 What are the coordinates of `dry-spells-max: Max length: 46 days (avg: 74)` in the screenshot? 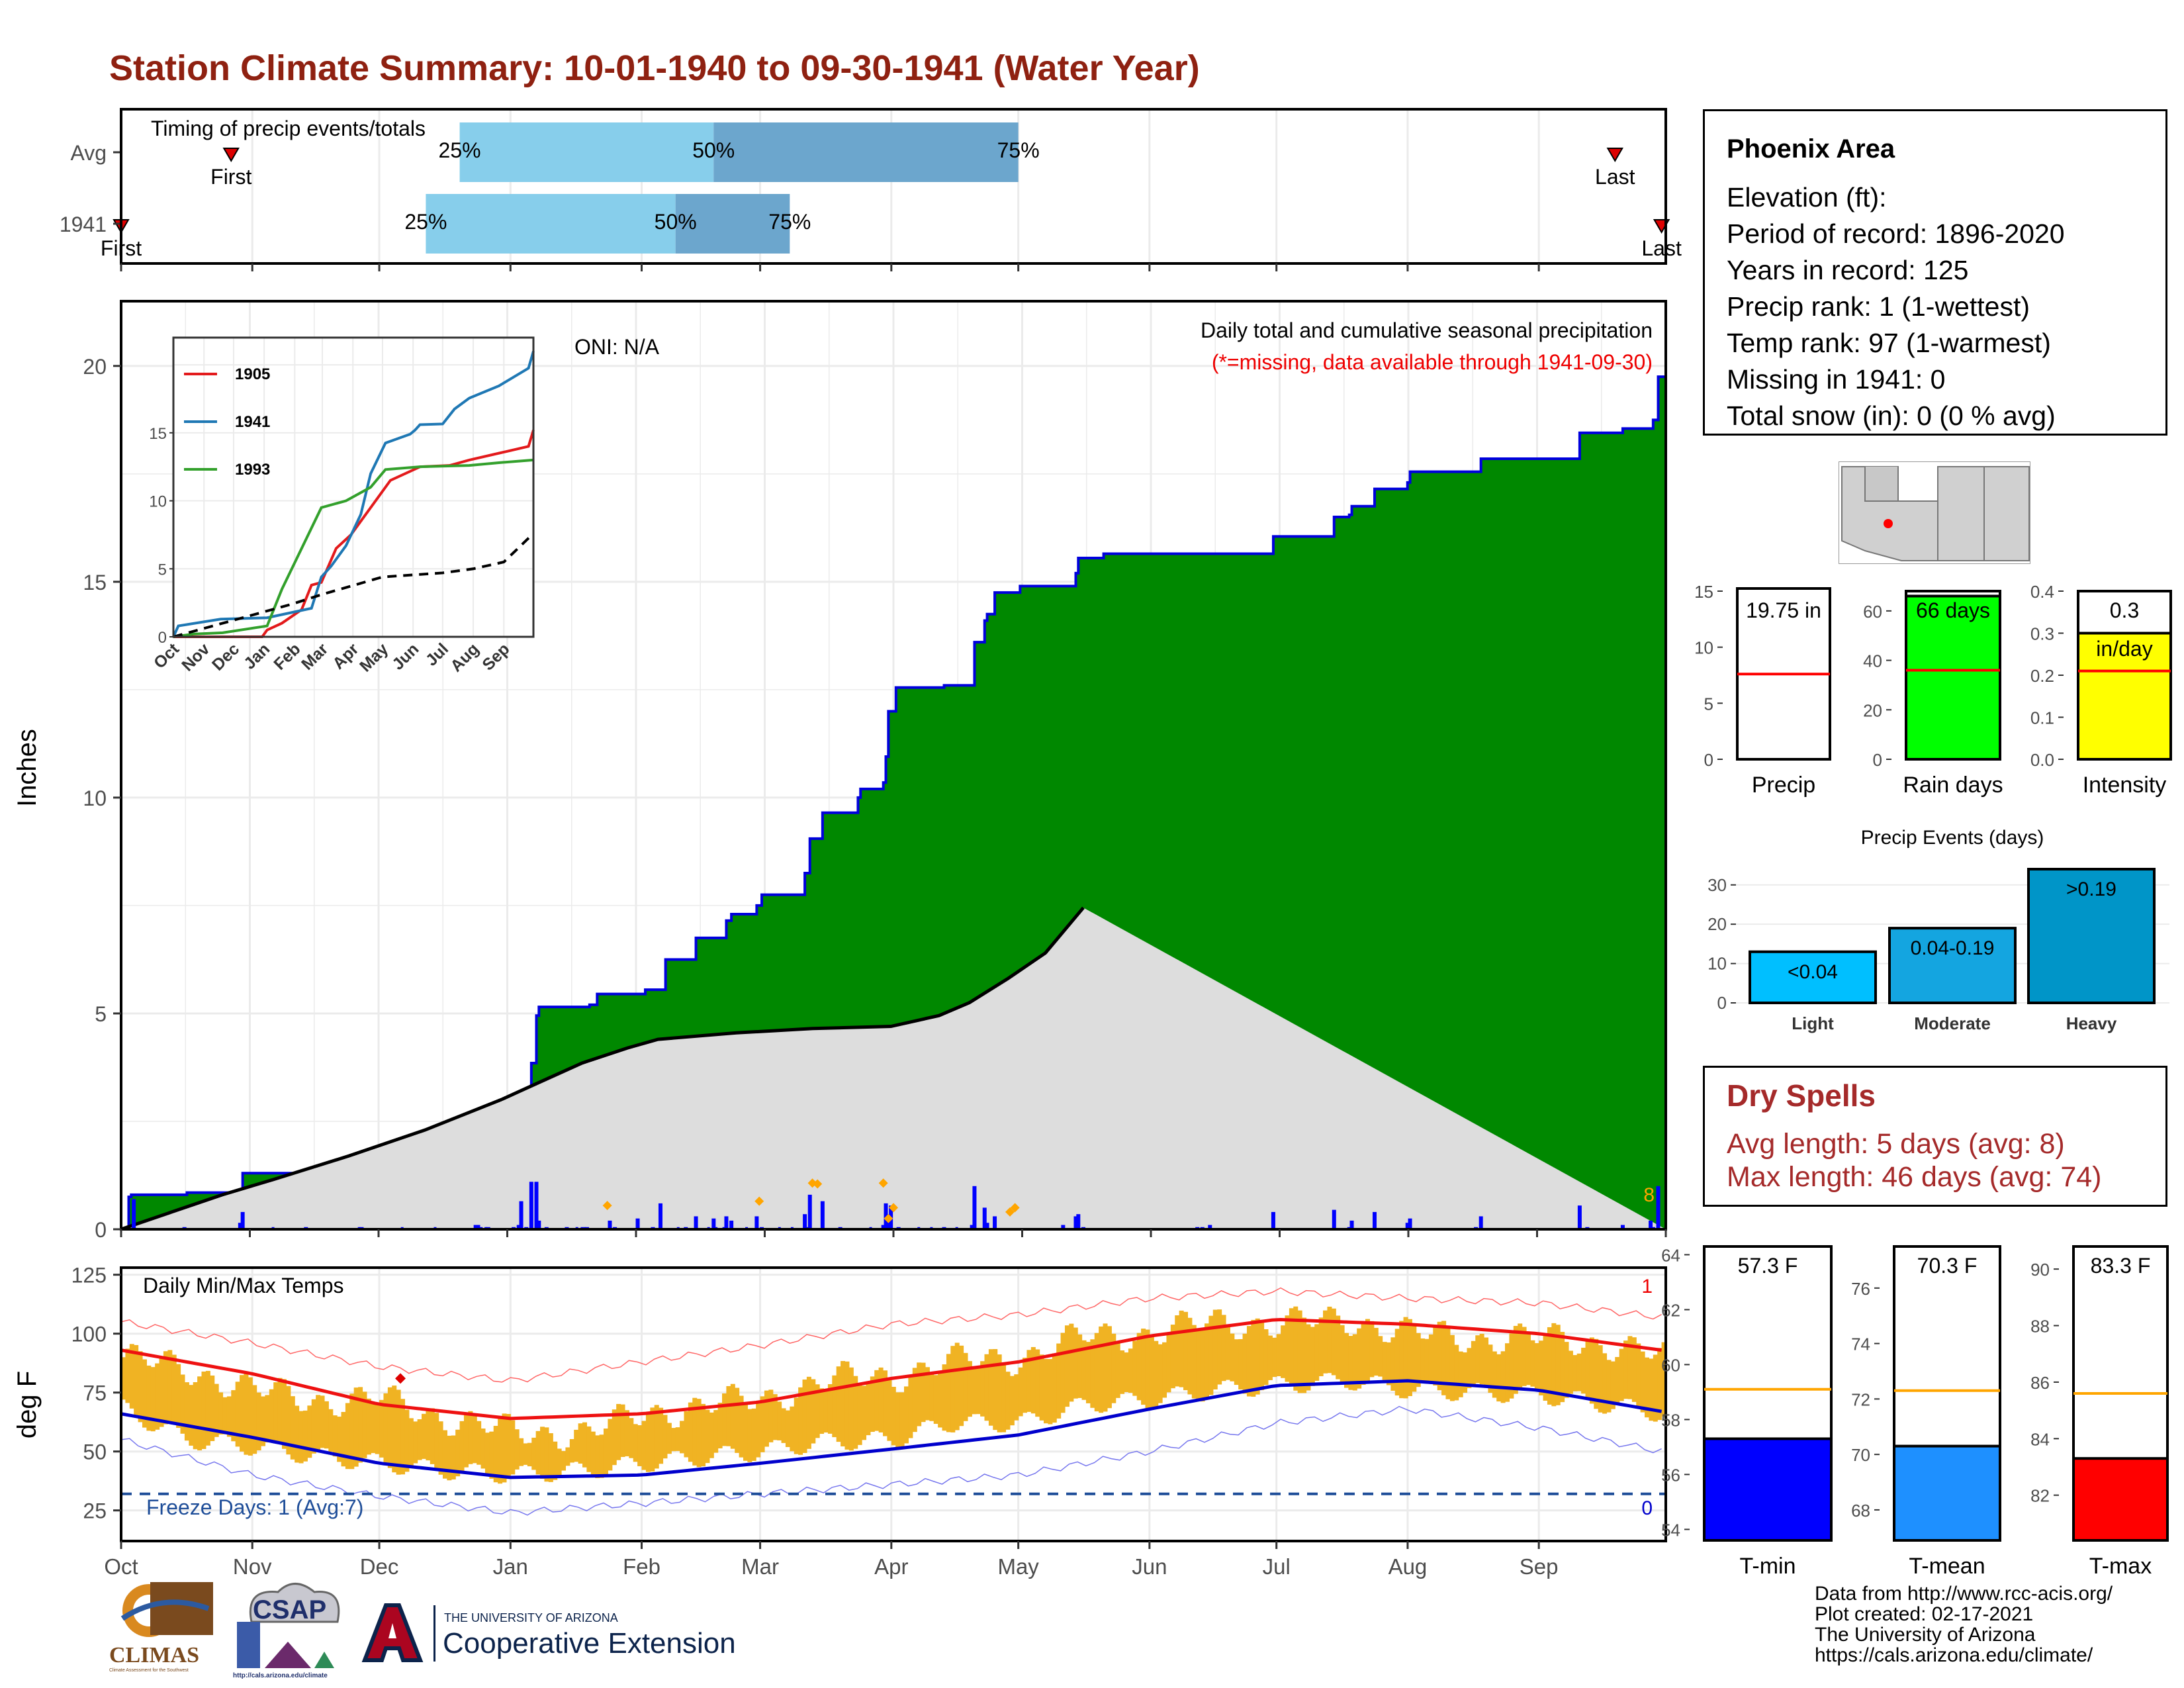 It's located at (1914, 1177).